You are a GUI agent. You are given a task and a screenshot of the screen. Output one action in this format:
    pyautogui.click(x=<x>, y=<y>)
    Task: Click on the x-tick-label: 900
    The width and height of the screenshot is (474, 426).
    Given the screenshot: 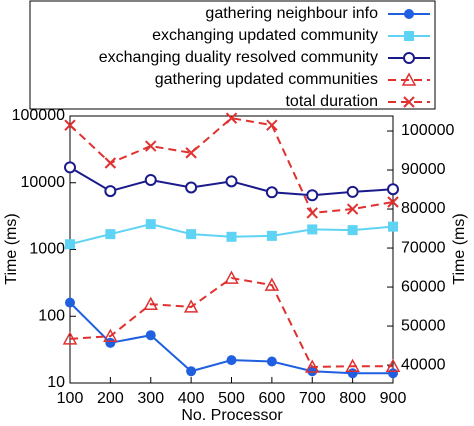 What is the action you would take?
    pyautogui.click(x=393, y=398)
    